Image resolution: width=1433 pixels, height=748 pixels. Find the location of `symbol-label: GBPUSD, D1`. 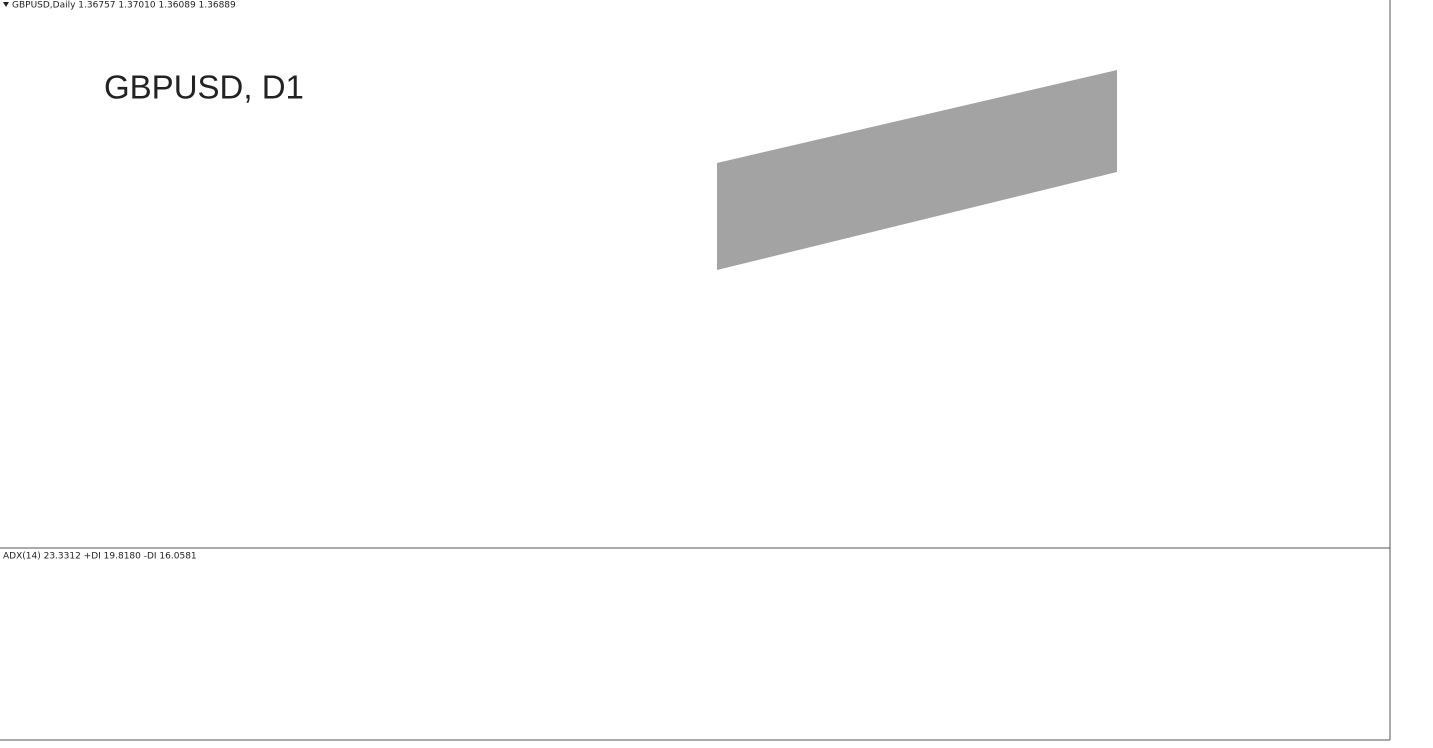

symbol-label: GBPUSD, D1 is located at coordinates (204, 87).